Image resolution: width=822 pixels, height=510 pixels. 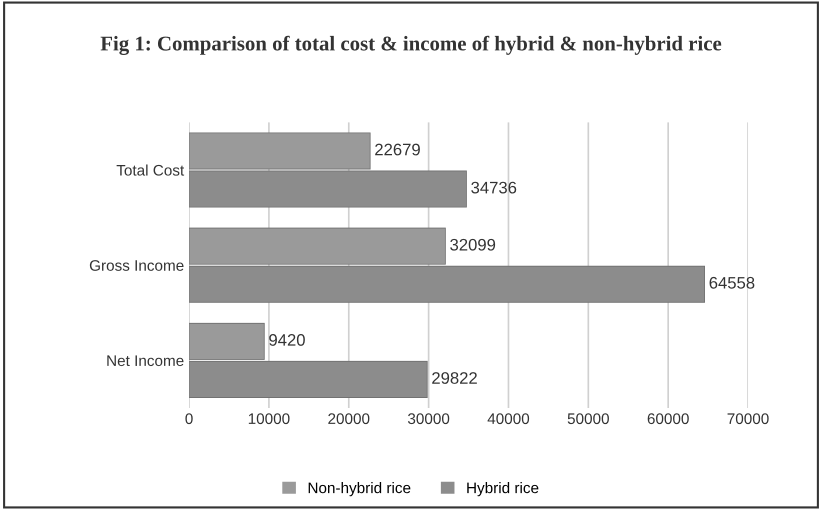 I want to click on x-tick-label: 50000, so click(x=588, y=418).